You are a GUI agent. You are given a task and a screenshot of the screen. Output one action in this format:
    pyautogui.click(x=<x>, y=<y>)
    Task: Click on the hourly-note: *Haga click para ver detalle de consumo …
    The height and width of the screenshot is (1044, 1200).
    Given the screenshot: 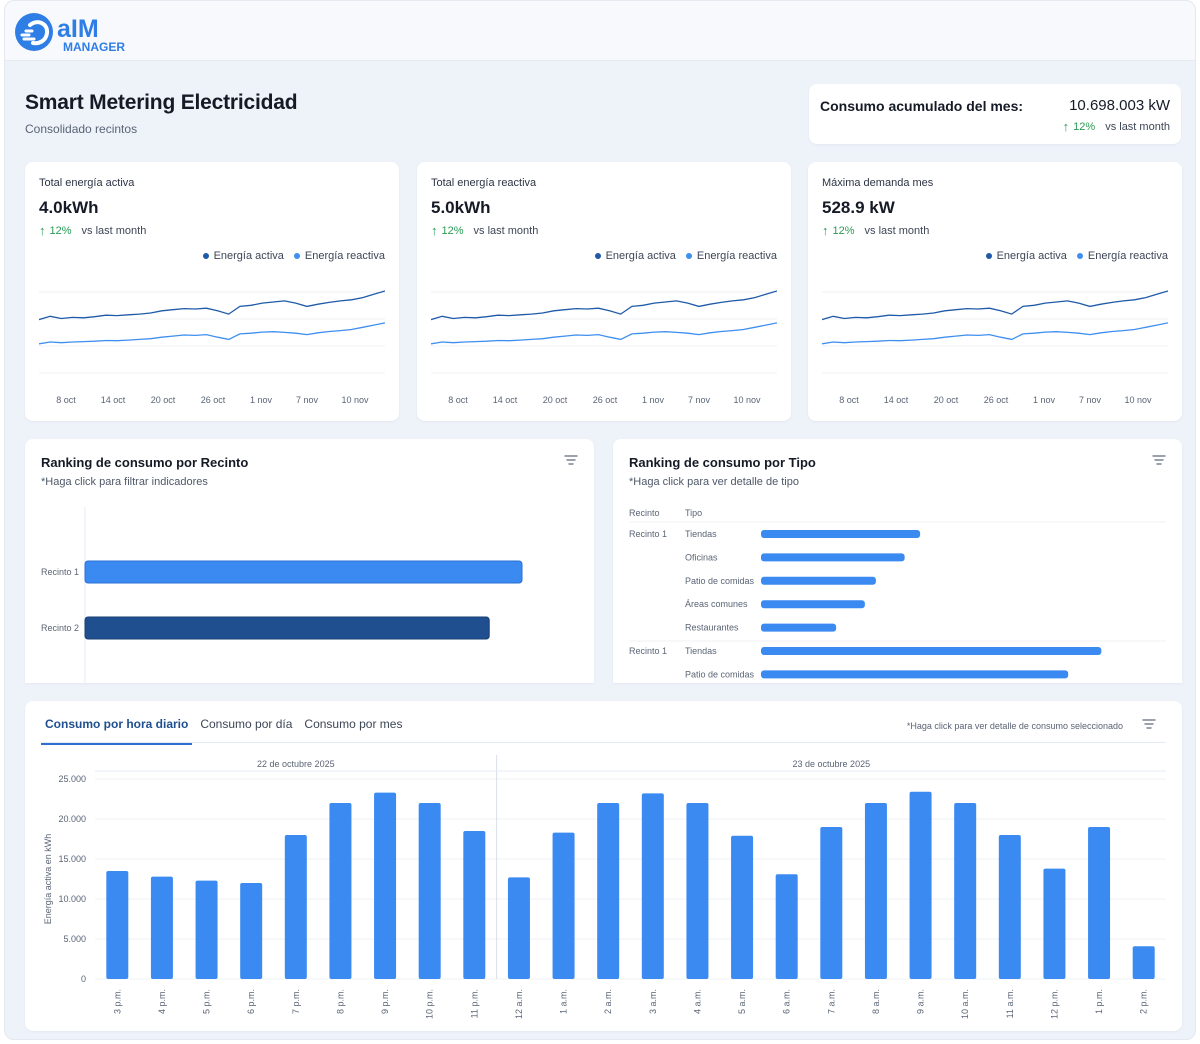 What is the action you would take?
    pyautogui.click(x=1014, y=726)
    